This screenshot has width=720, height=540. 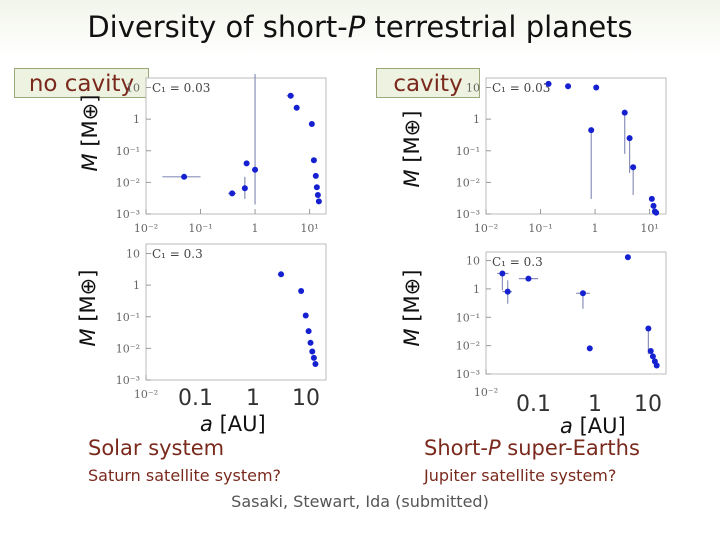 I want to click on cavity-tag: cavity, so click(x=428, y=83).